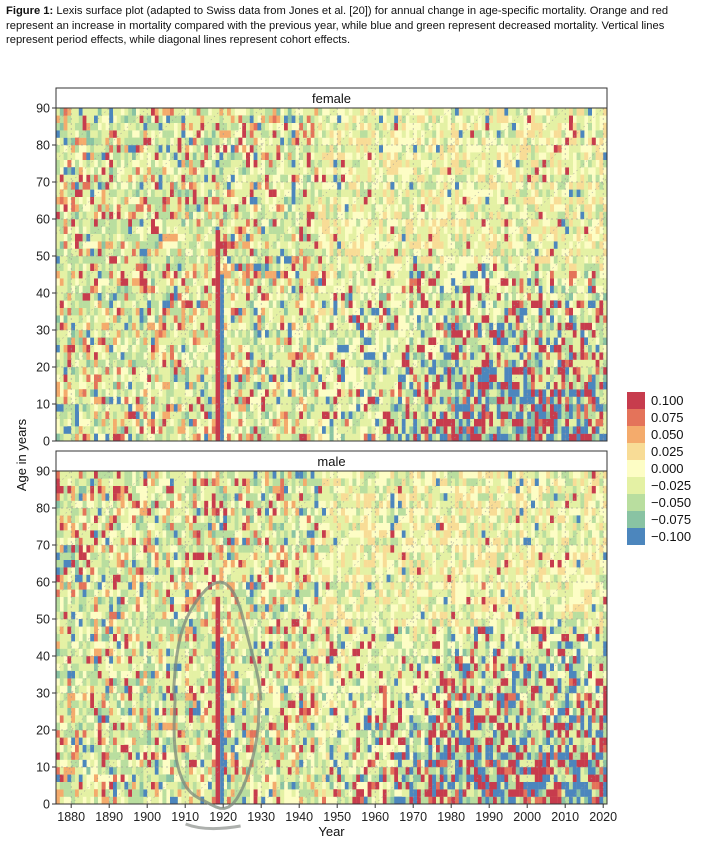  I want to click on x-tick-label-1880: 1880, so click(71, 817).